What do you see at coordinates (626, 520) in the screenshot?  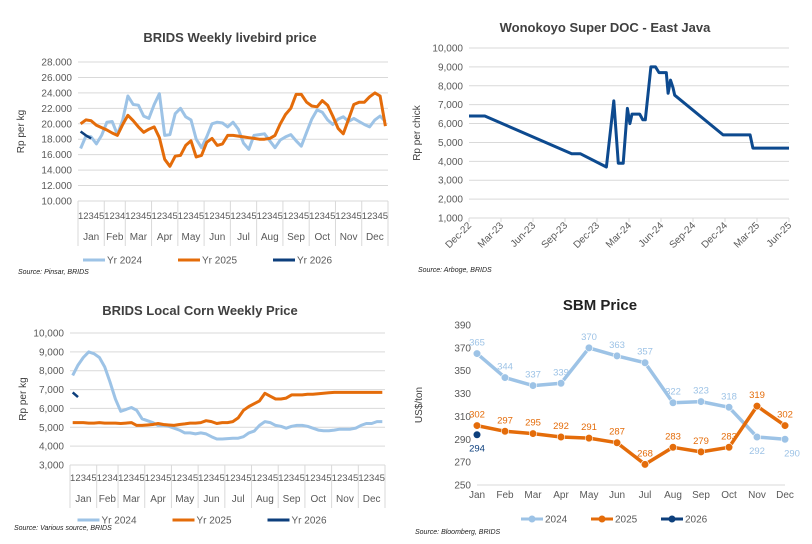 I see `legend-label: 2025` at bounding box center [626, 520].